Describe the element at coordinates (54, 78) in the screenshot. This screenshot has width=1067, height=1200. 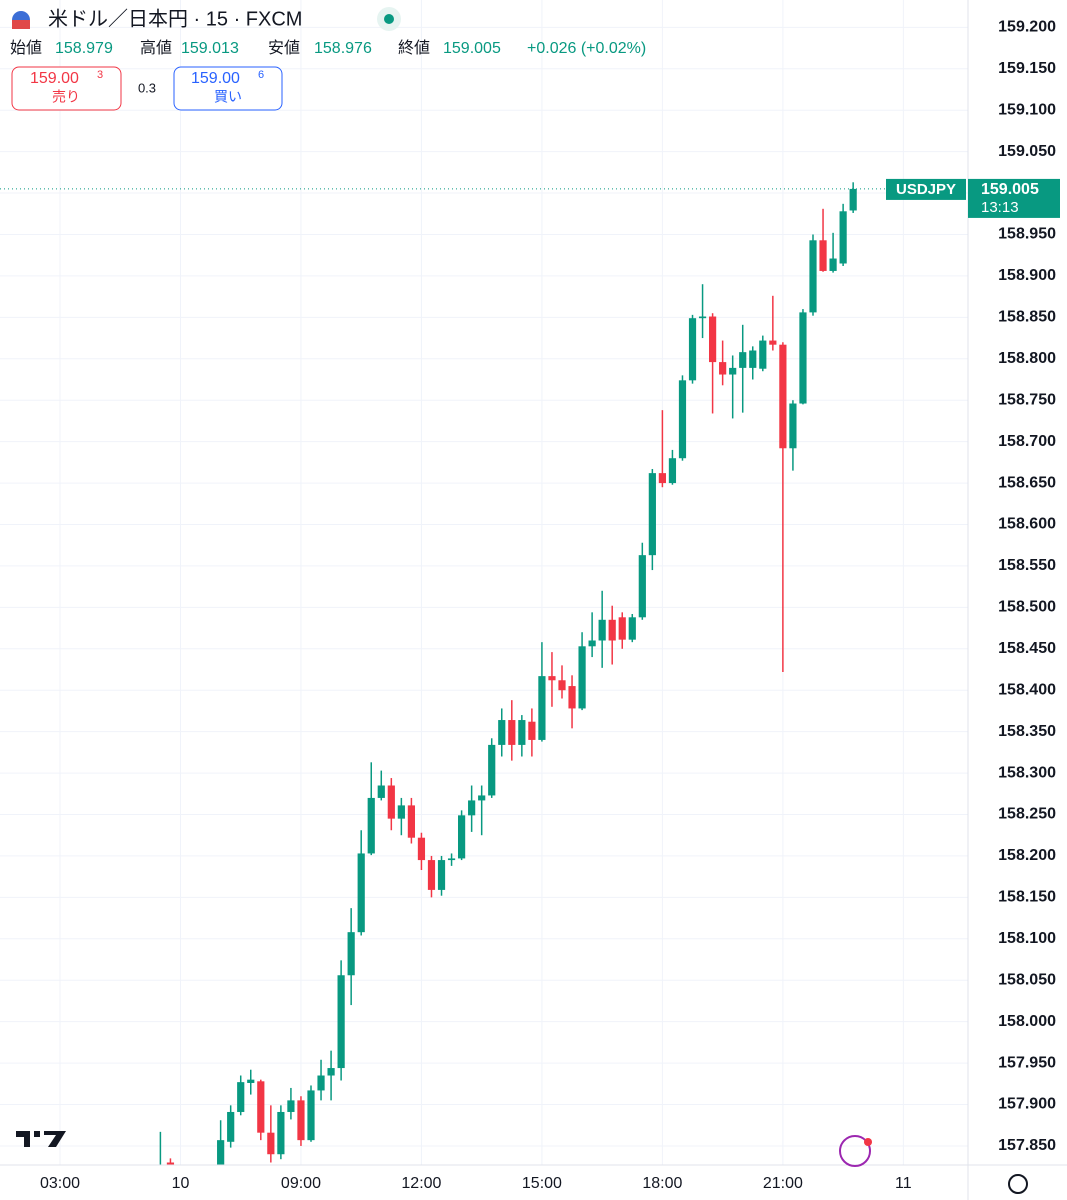
I see `sell-price: 159.00` at that location.